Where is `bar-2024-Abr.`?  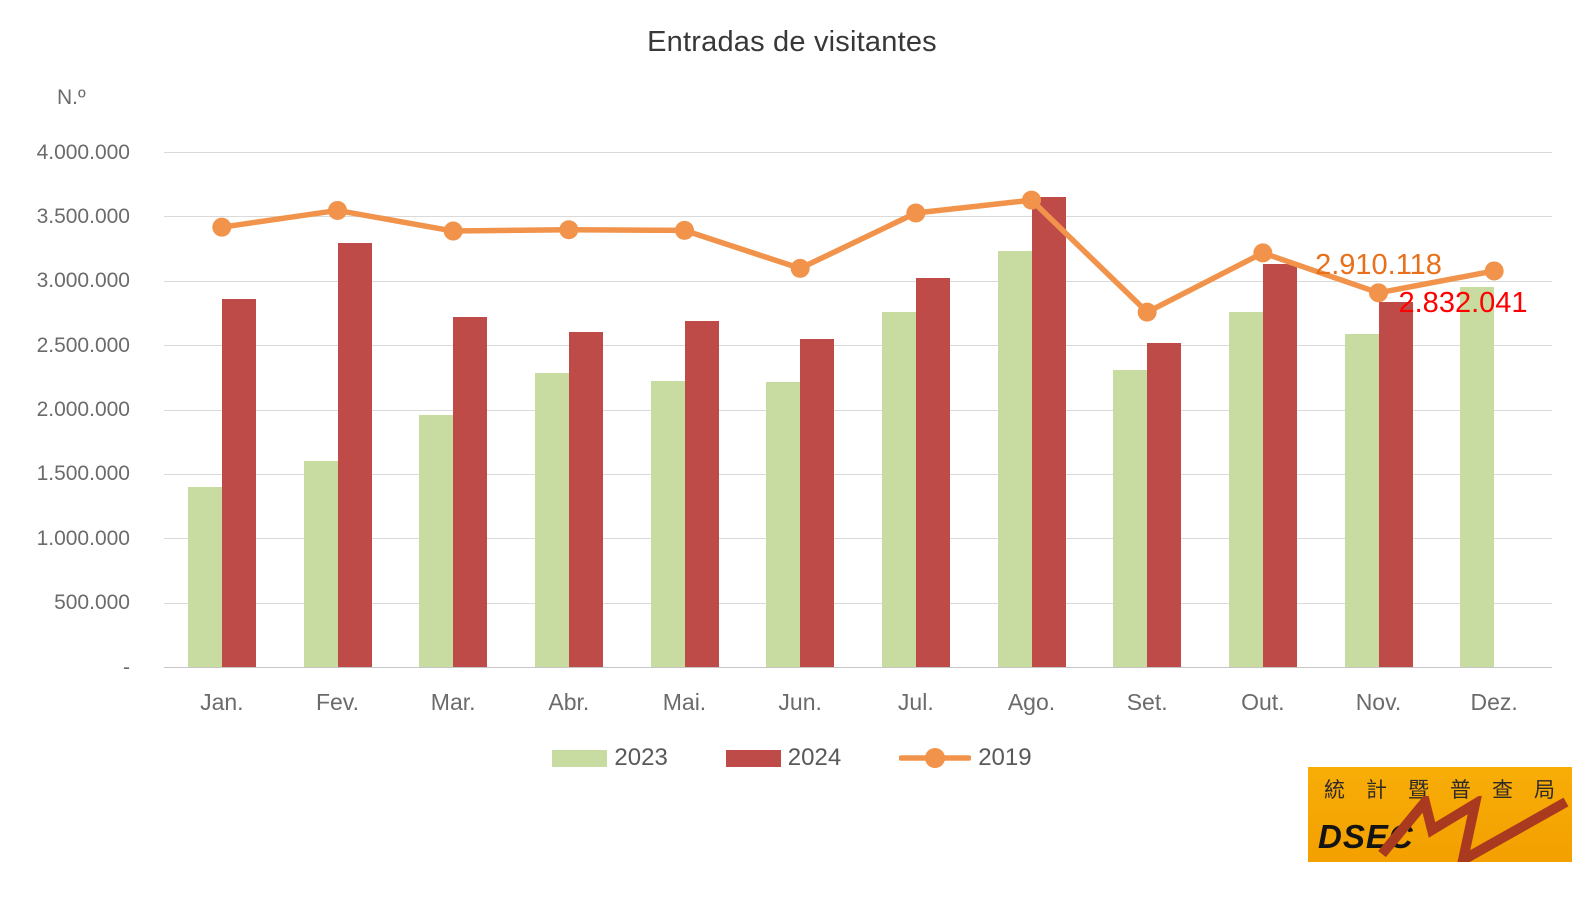 bar-2024-Abr. is located at coordinates (585, 499).